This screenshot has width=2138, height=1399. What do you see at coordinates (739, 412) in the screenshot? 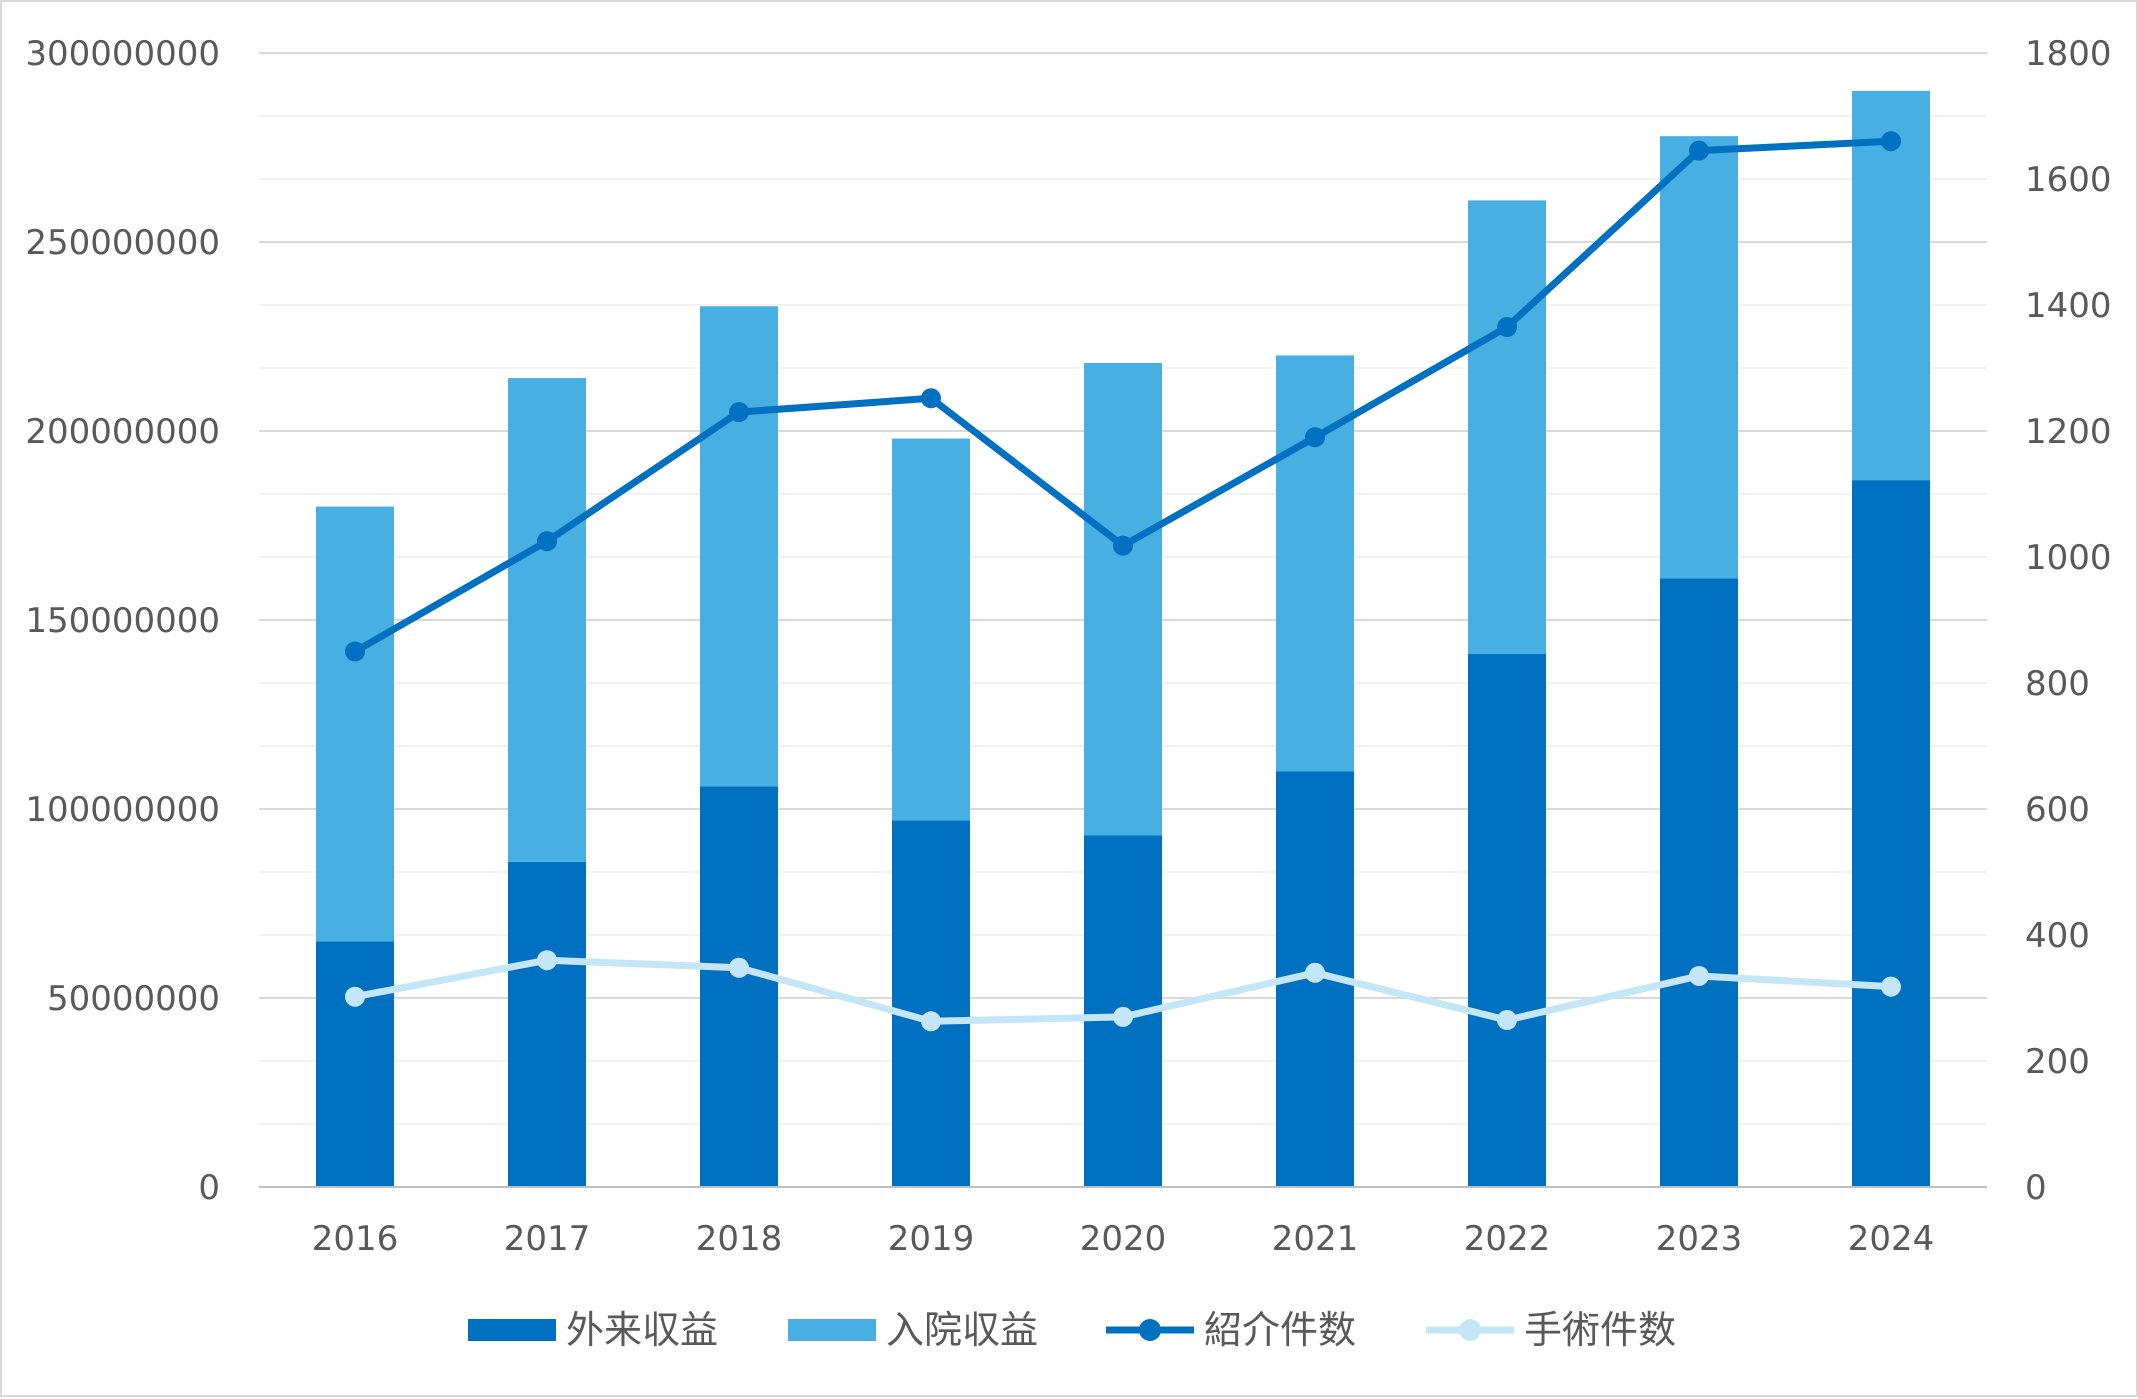
I see `point-referrals-2018` at bounding box center [739, 412].